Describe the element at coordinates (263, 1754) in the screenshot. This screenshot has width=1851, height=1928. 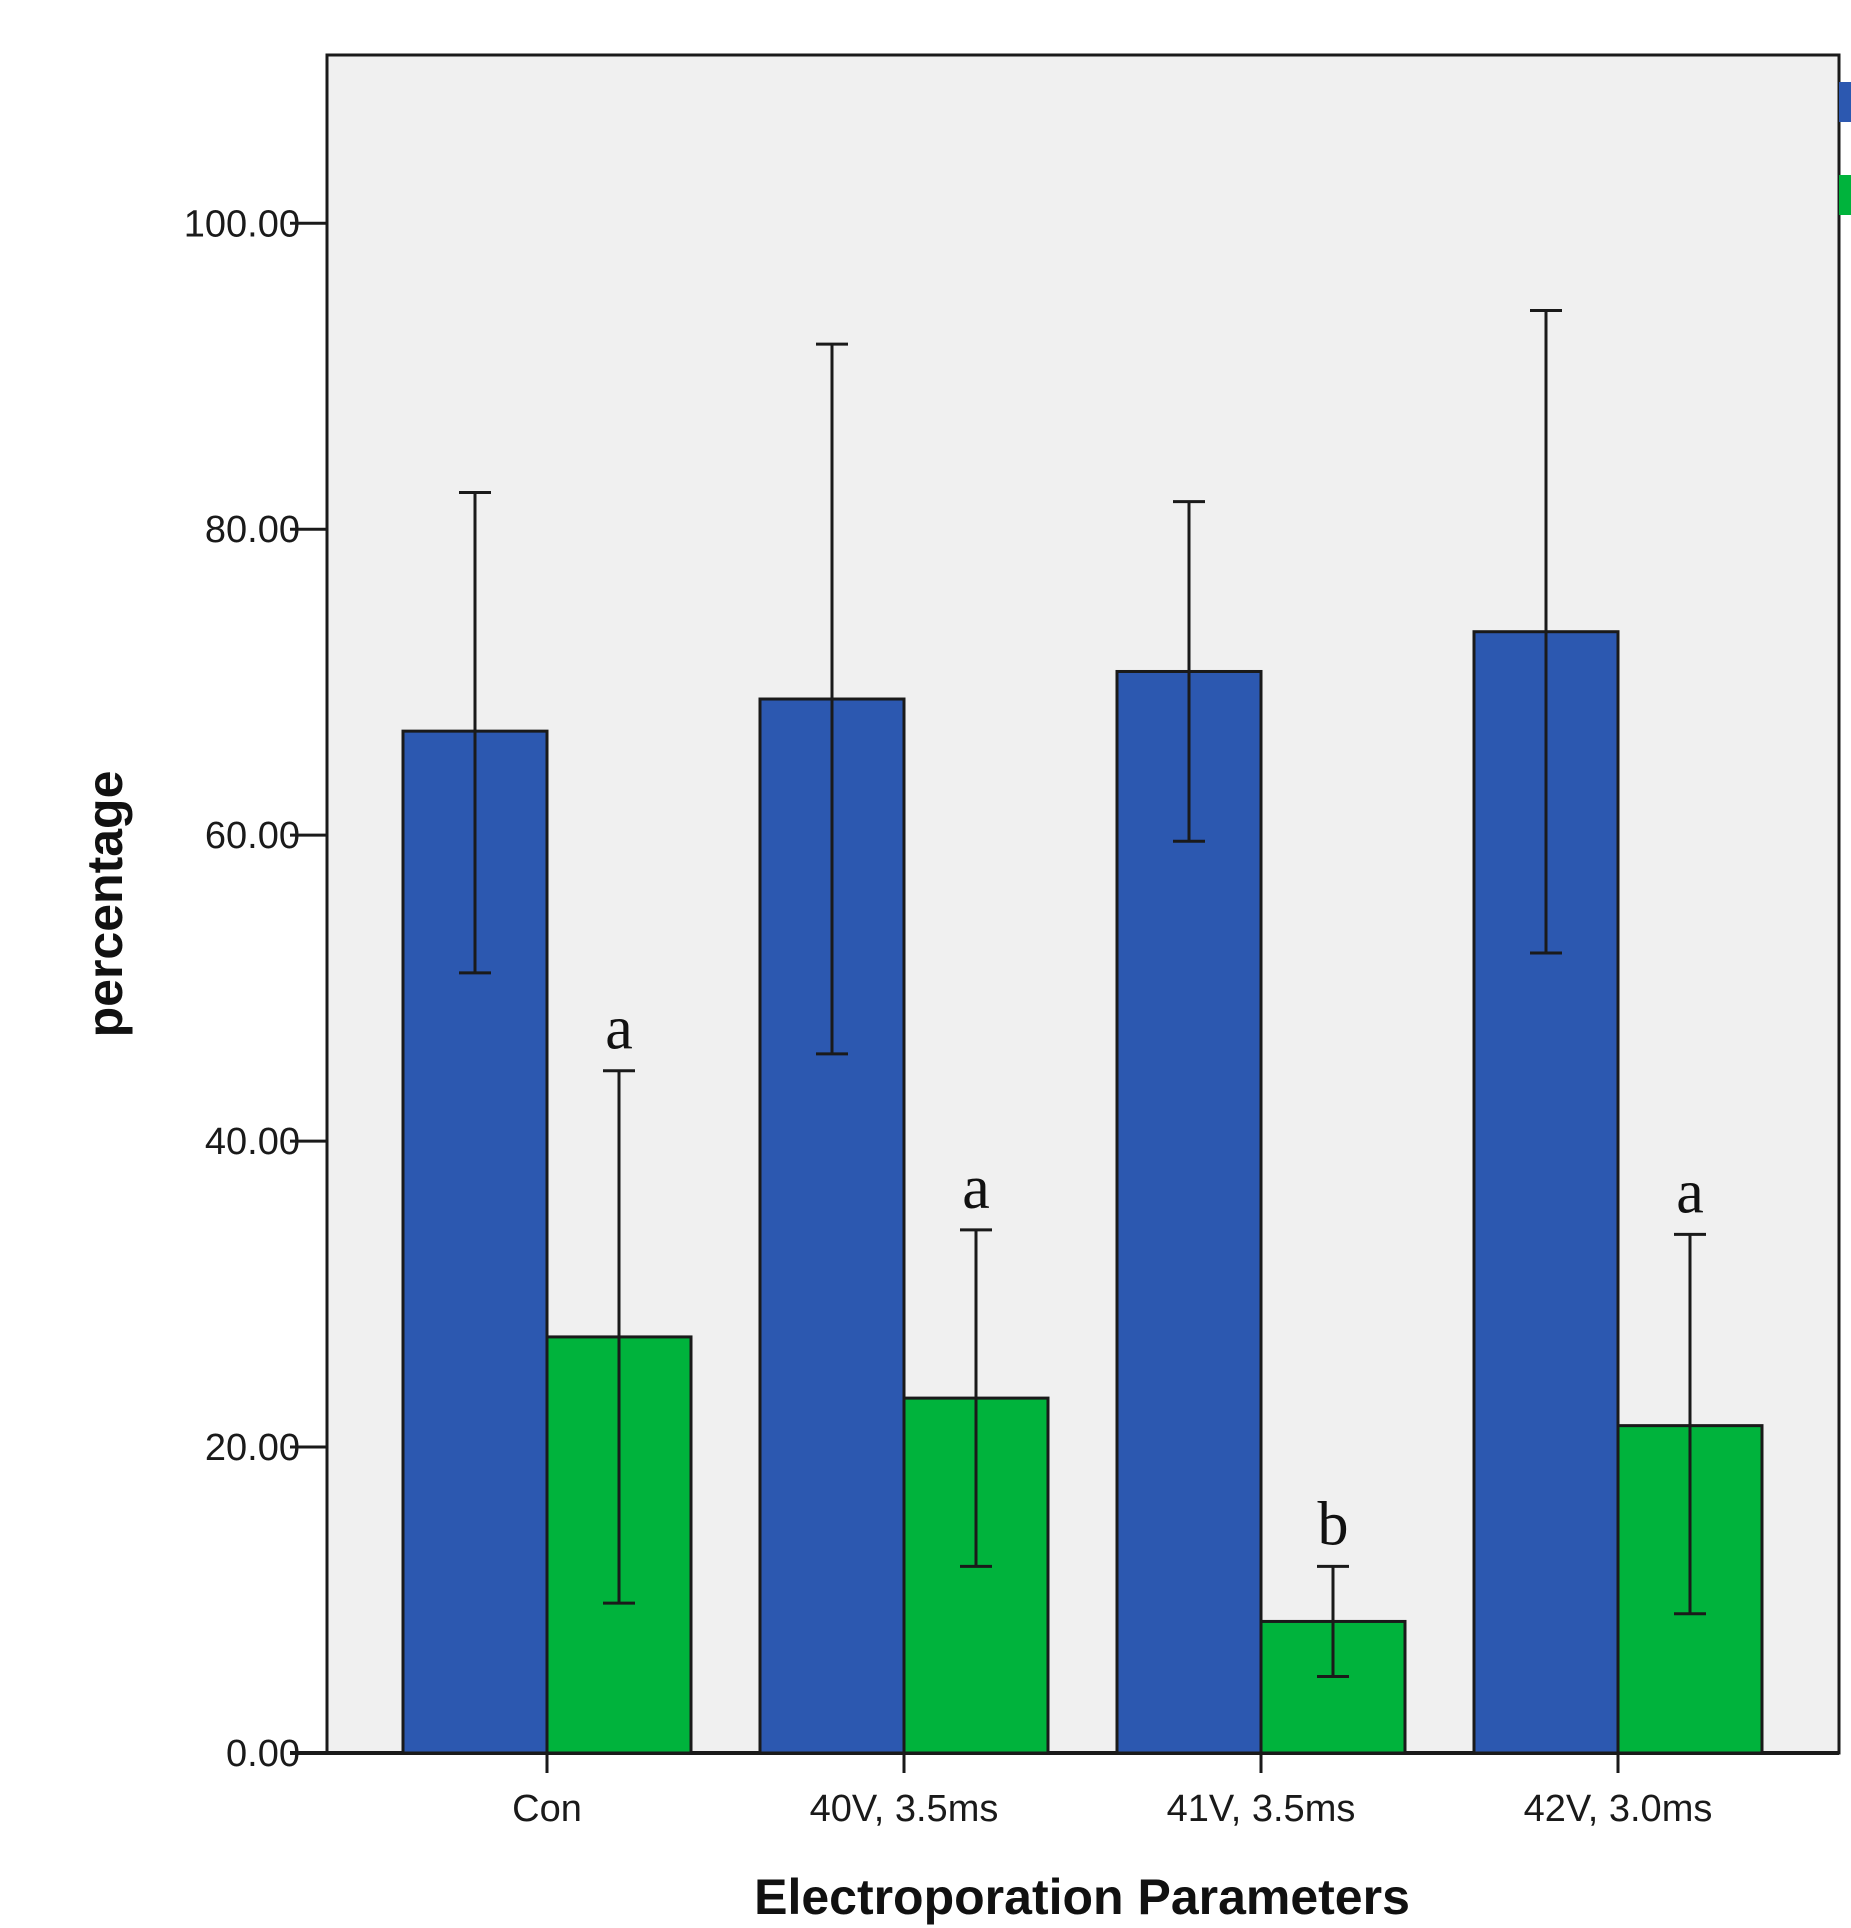
I see `y-tick-label: 0.00` at that location.